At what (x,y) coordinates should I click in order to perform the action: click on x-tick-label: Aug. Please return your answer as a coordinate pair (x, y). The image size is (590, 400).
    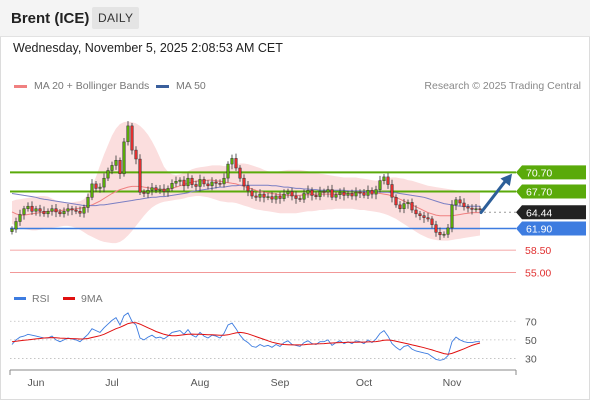
    Looking at the image, I should click on (200, 383).